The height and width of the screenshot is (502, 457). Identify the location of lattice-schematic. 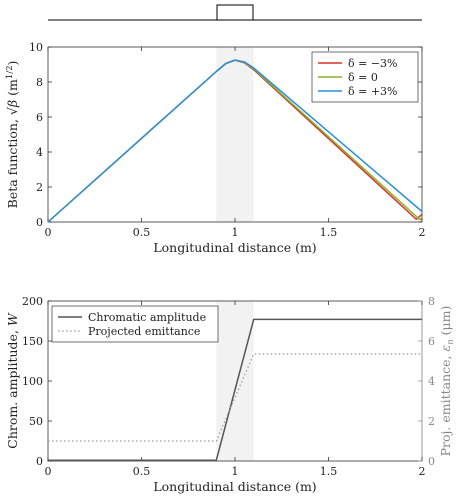
(235, 12).